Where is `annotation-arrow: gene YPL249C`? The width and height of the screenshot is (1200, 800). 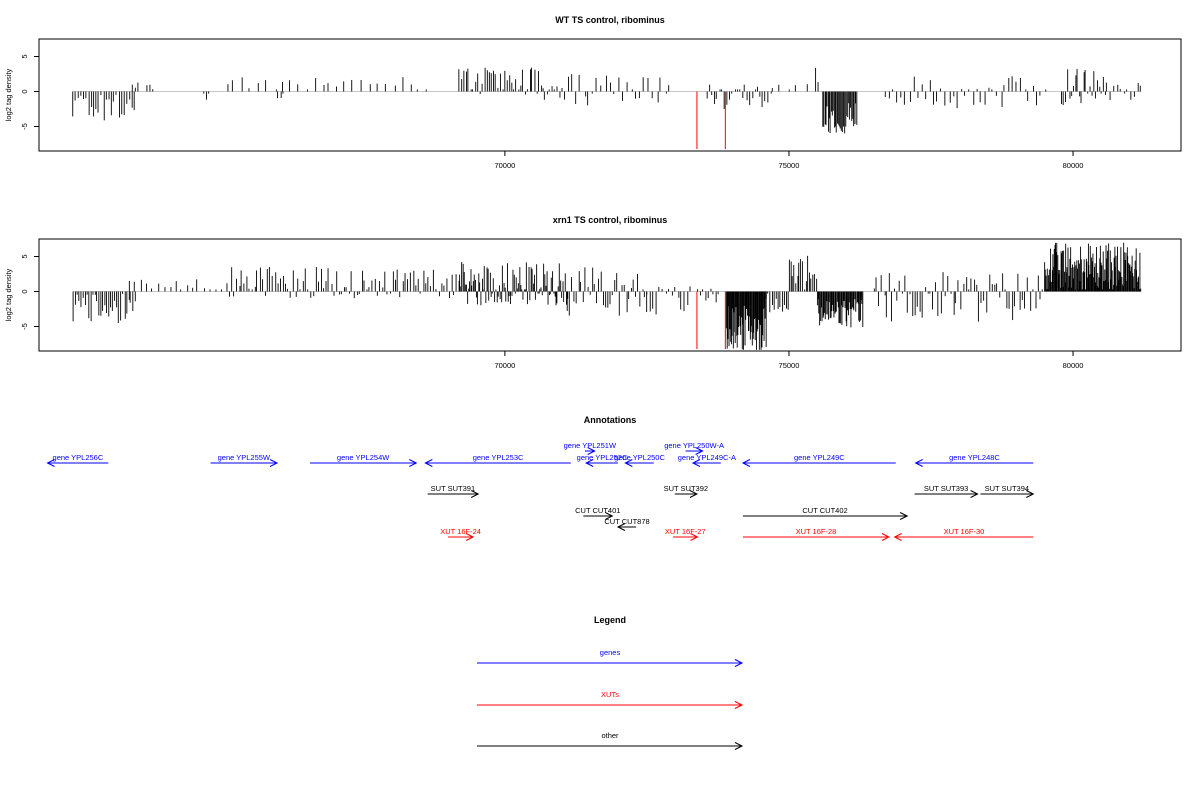
annotation-arrow: gene YPL249C is located at coordinates (818, 460).